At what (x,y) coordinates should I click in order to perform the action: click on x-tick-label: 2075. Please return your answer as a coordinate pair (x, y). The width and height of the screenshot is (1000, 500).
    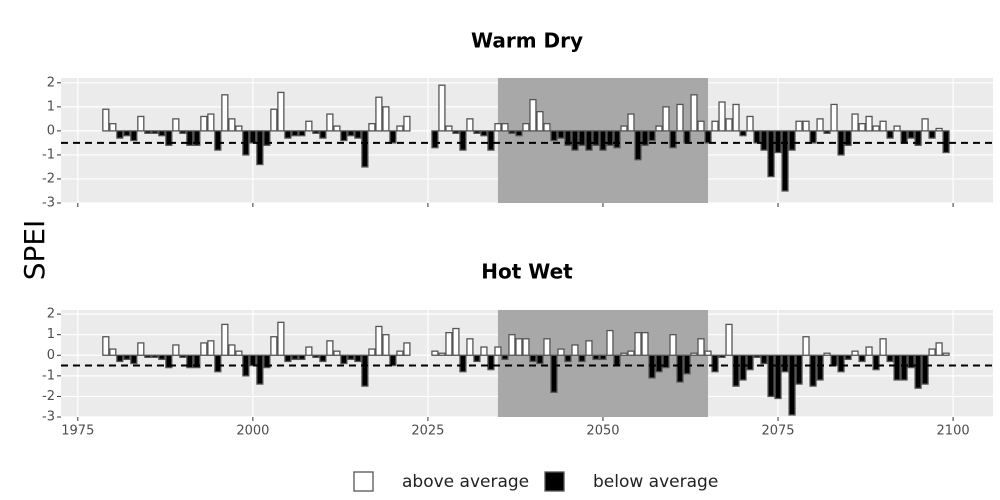
    Looking at the image, I should click on (777, 431).